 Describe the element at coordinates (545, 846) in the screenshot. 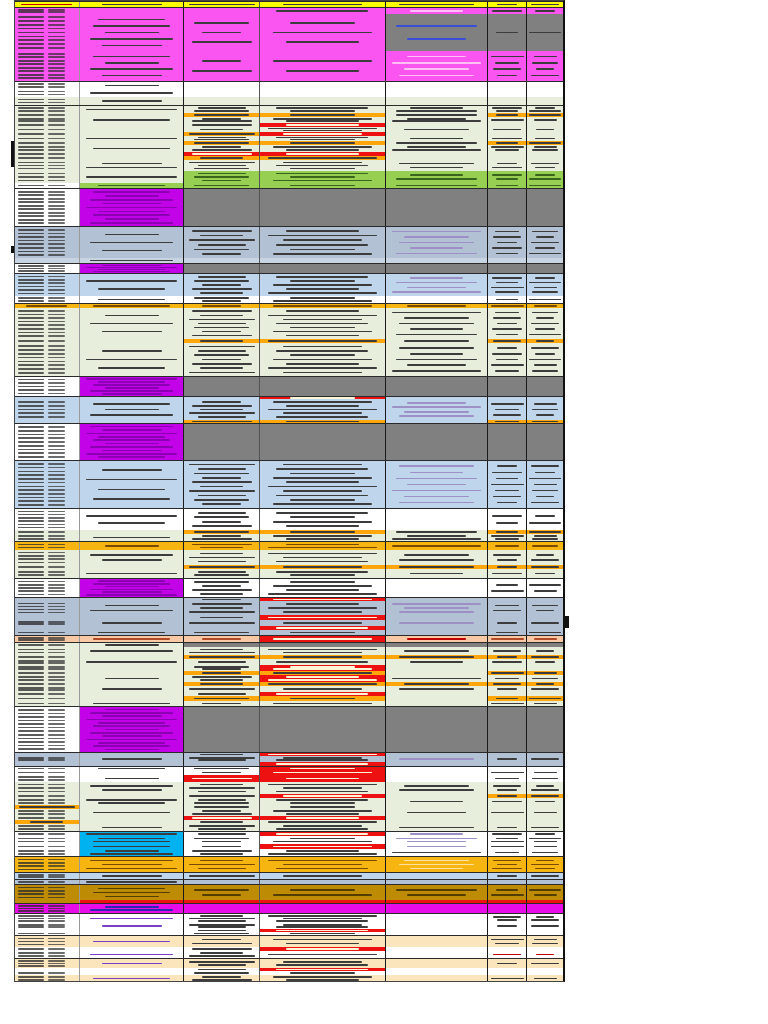

I see `cell-band81-col7` at that location.